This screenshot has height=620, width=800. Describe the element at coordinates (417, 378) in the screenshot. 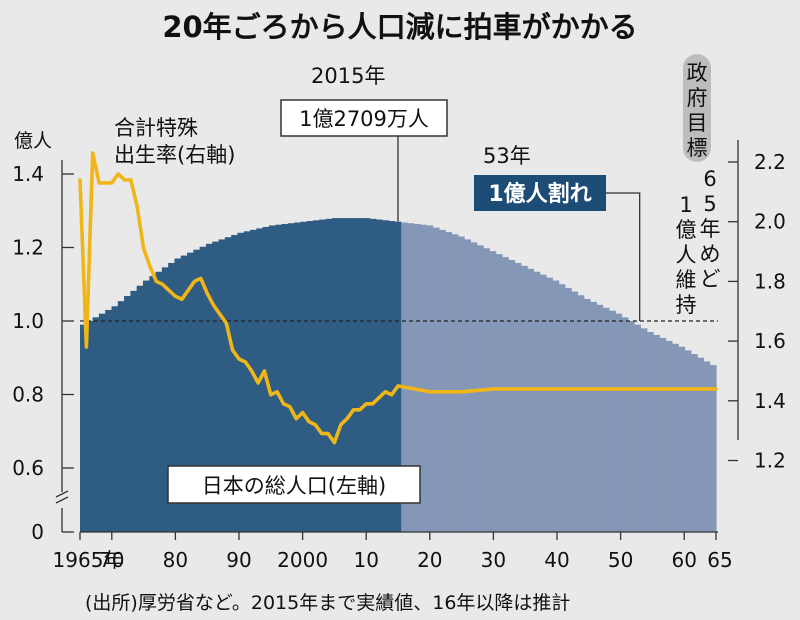

I see `population-bar-2018` at that location.